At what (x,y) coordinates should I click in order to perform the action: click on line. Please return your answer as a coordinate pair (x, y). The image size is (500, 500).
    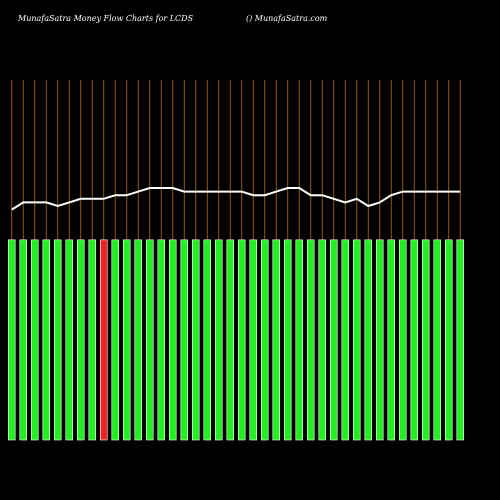
    Looking at the image, I should click on (236, 199).